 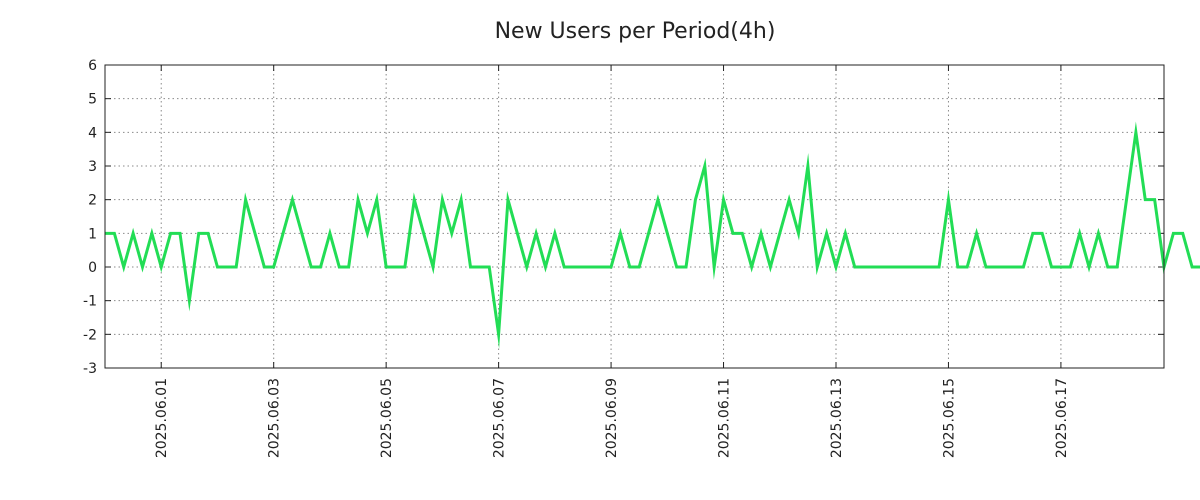 I want to click on y-tick-label: 4, so click(x=92, y=133).